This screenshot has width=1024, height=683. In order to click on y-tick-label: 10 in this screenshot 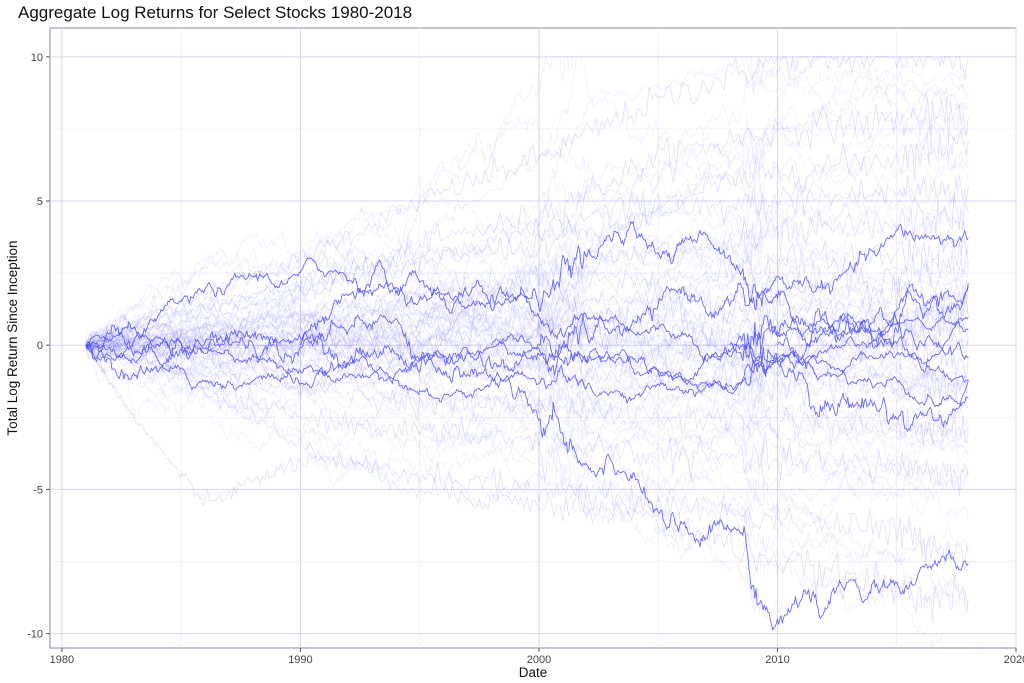, I will do `click(37, 58)`.